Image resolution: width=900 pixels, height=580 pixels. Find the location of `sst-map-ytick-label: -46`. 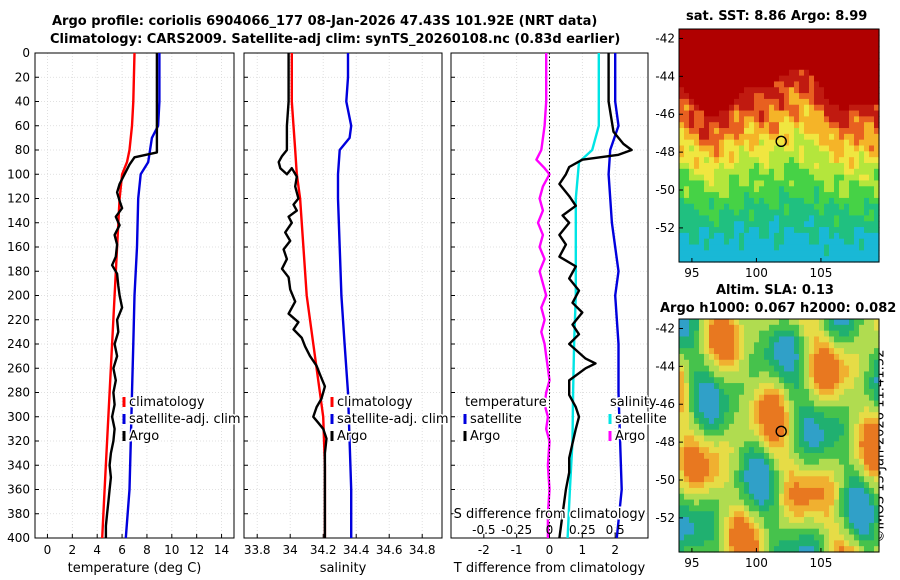

sst-map-ytick-label: -46 is located at coordinates (665, 114).